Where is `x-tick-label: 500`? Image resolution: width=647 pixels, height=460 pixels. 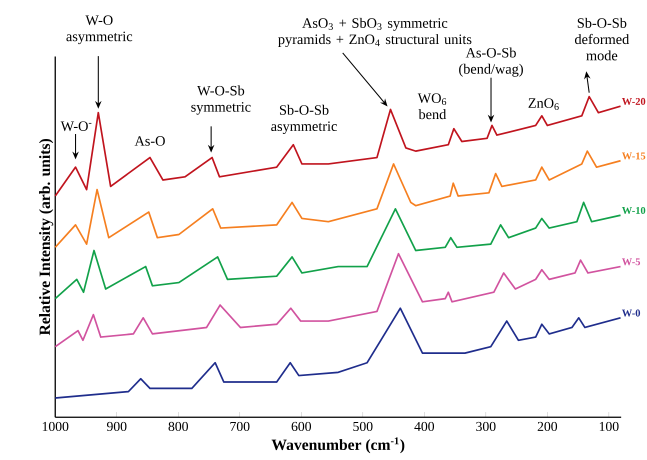 x-tick-label: 500 is located at coordinates (363, 426).